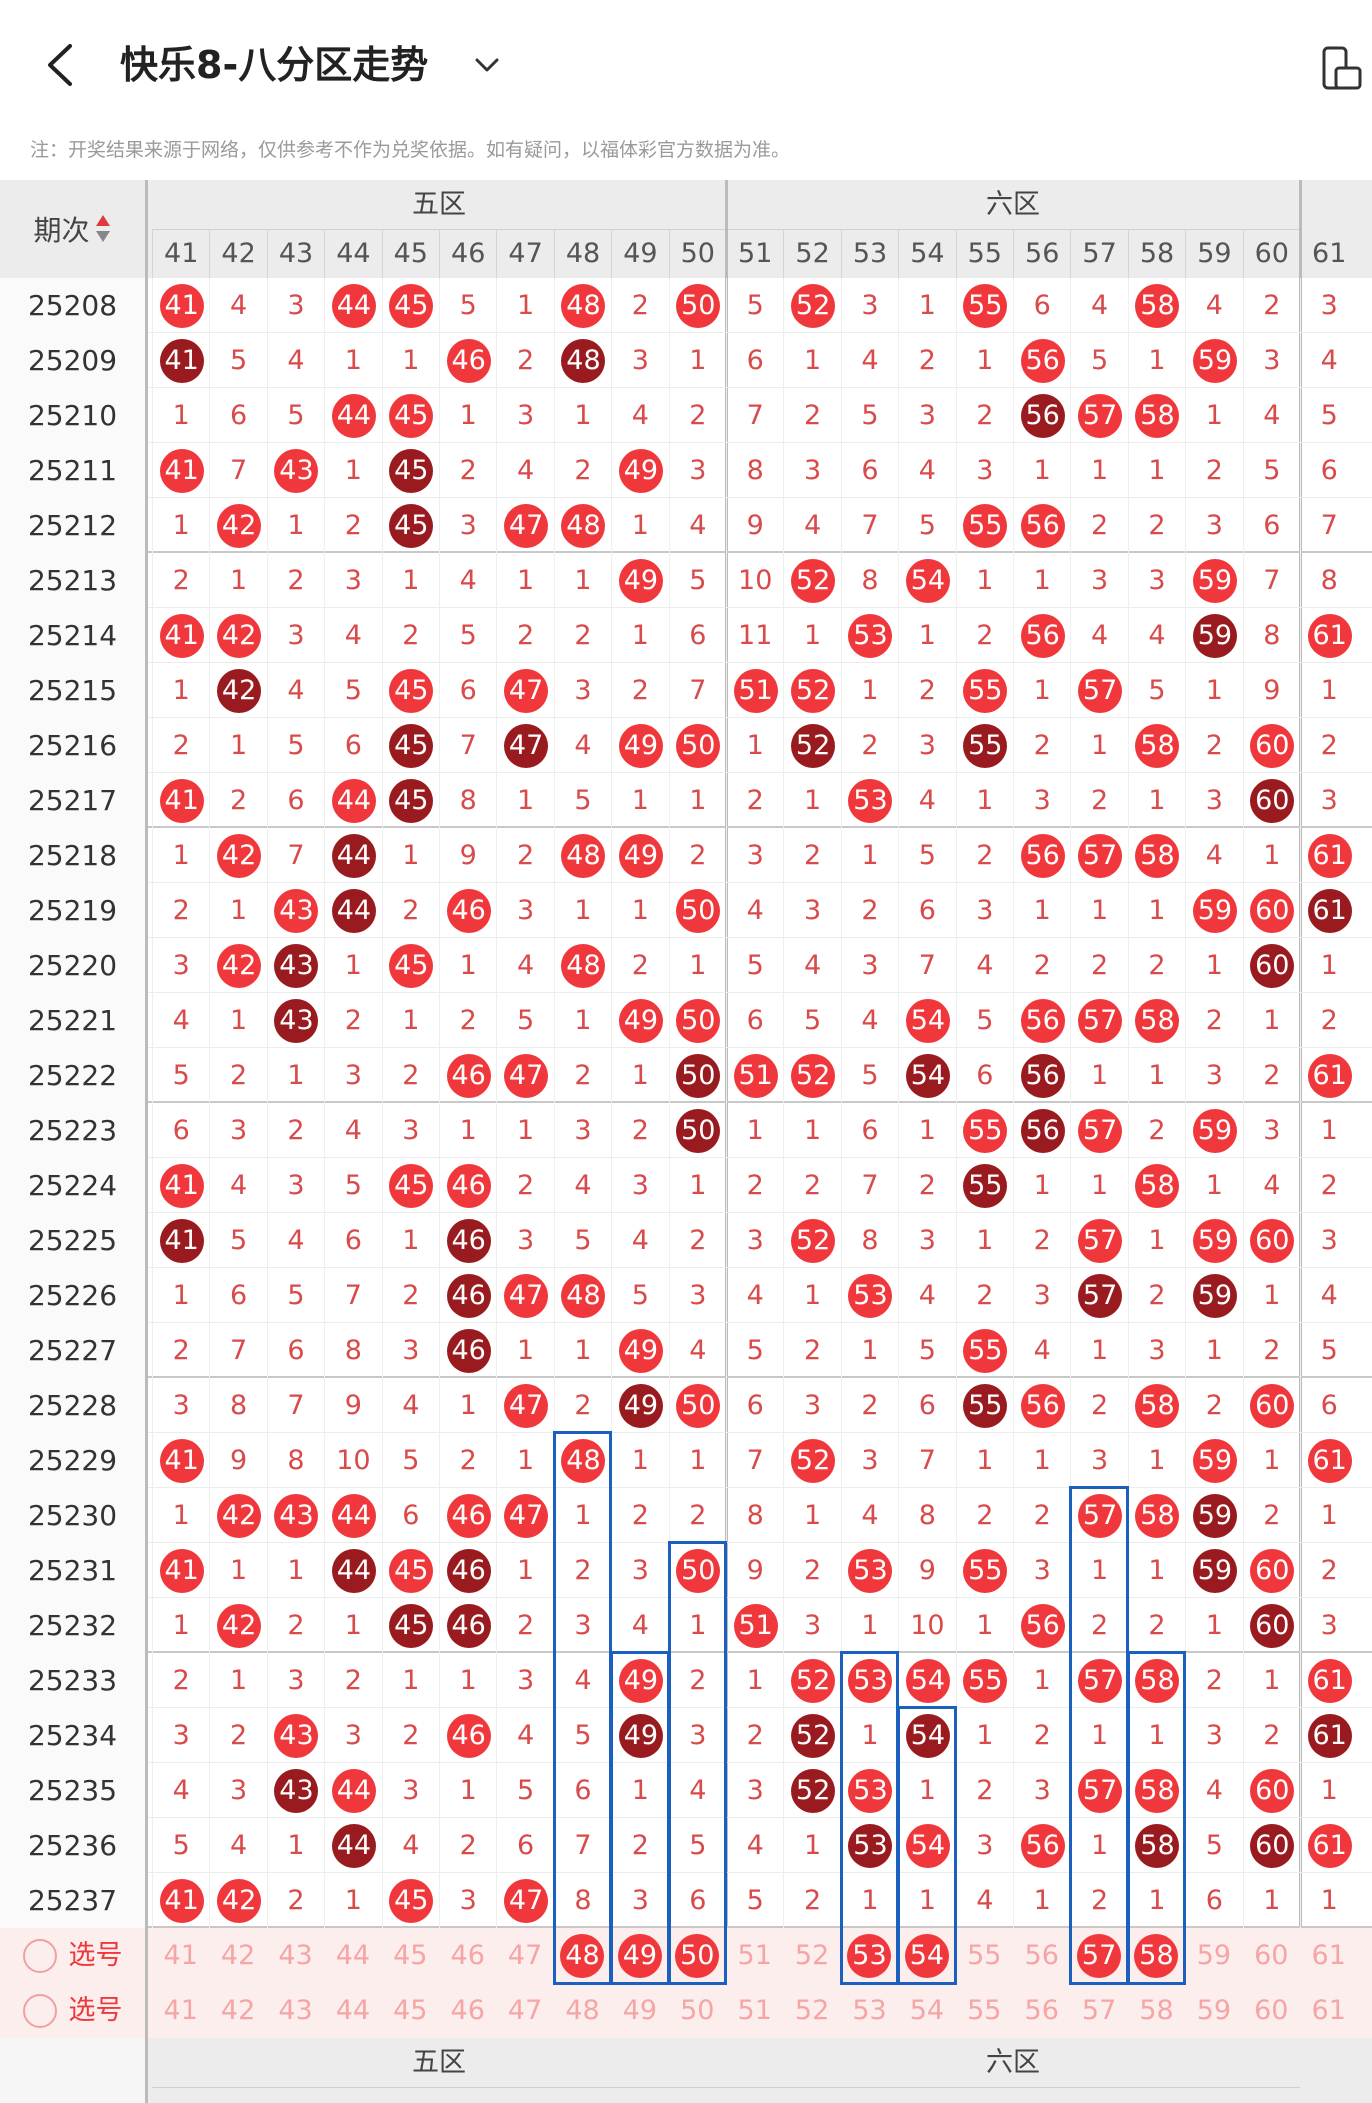  I want to click on drawn-number-ball: 52, so click(813, 1790).